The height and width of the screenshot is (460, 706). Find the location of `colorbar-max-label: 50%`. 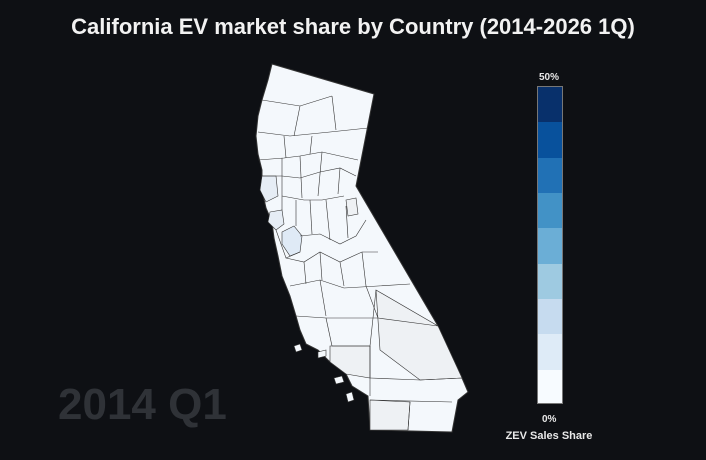

colorbar-max-label: 50% is located at coordinates (549, 77).